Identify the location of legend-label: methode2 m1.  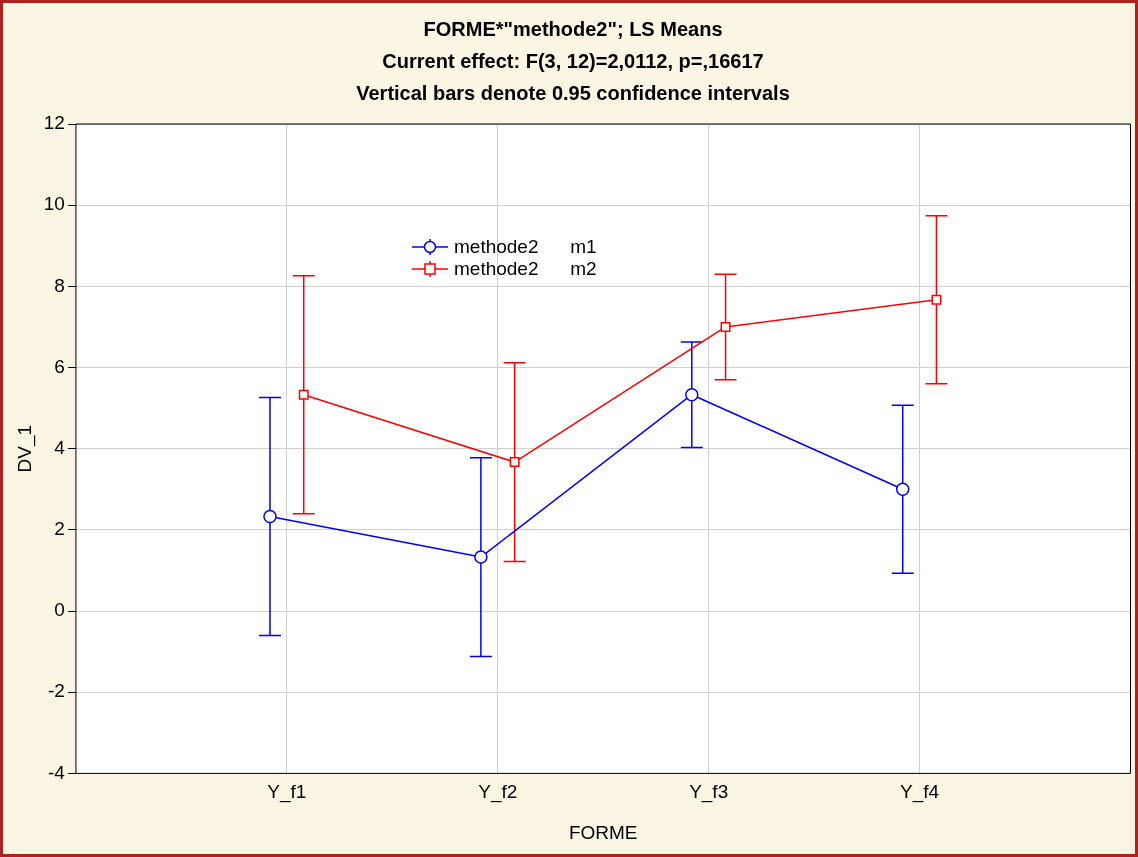
(525, 247).